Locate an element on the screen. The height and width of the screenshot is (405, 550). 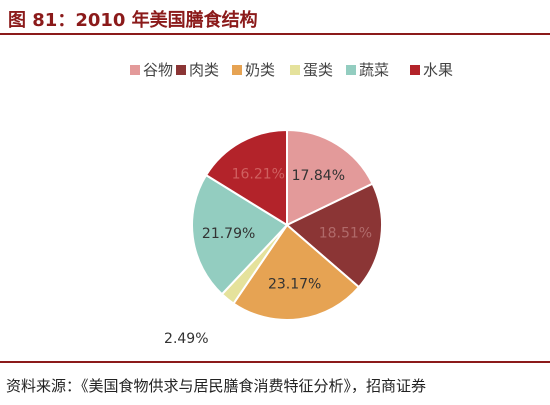
figure-title: 图 81：2010 年美国膳食结构 is located at coordinates (133, 20).